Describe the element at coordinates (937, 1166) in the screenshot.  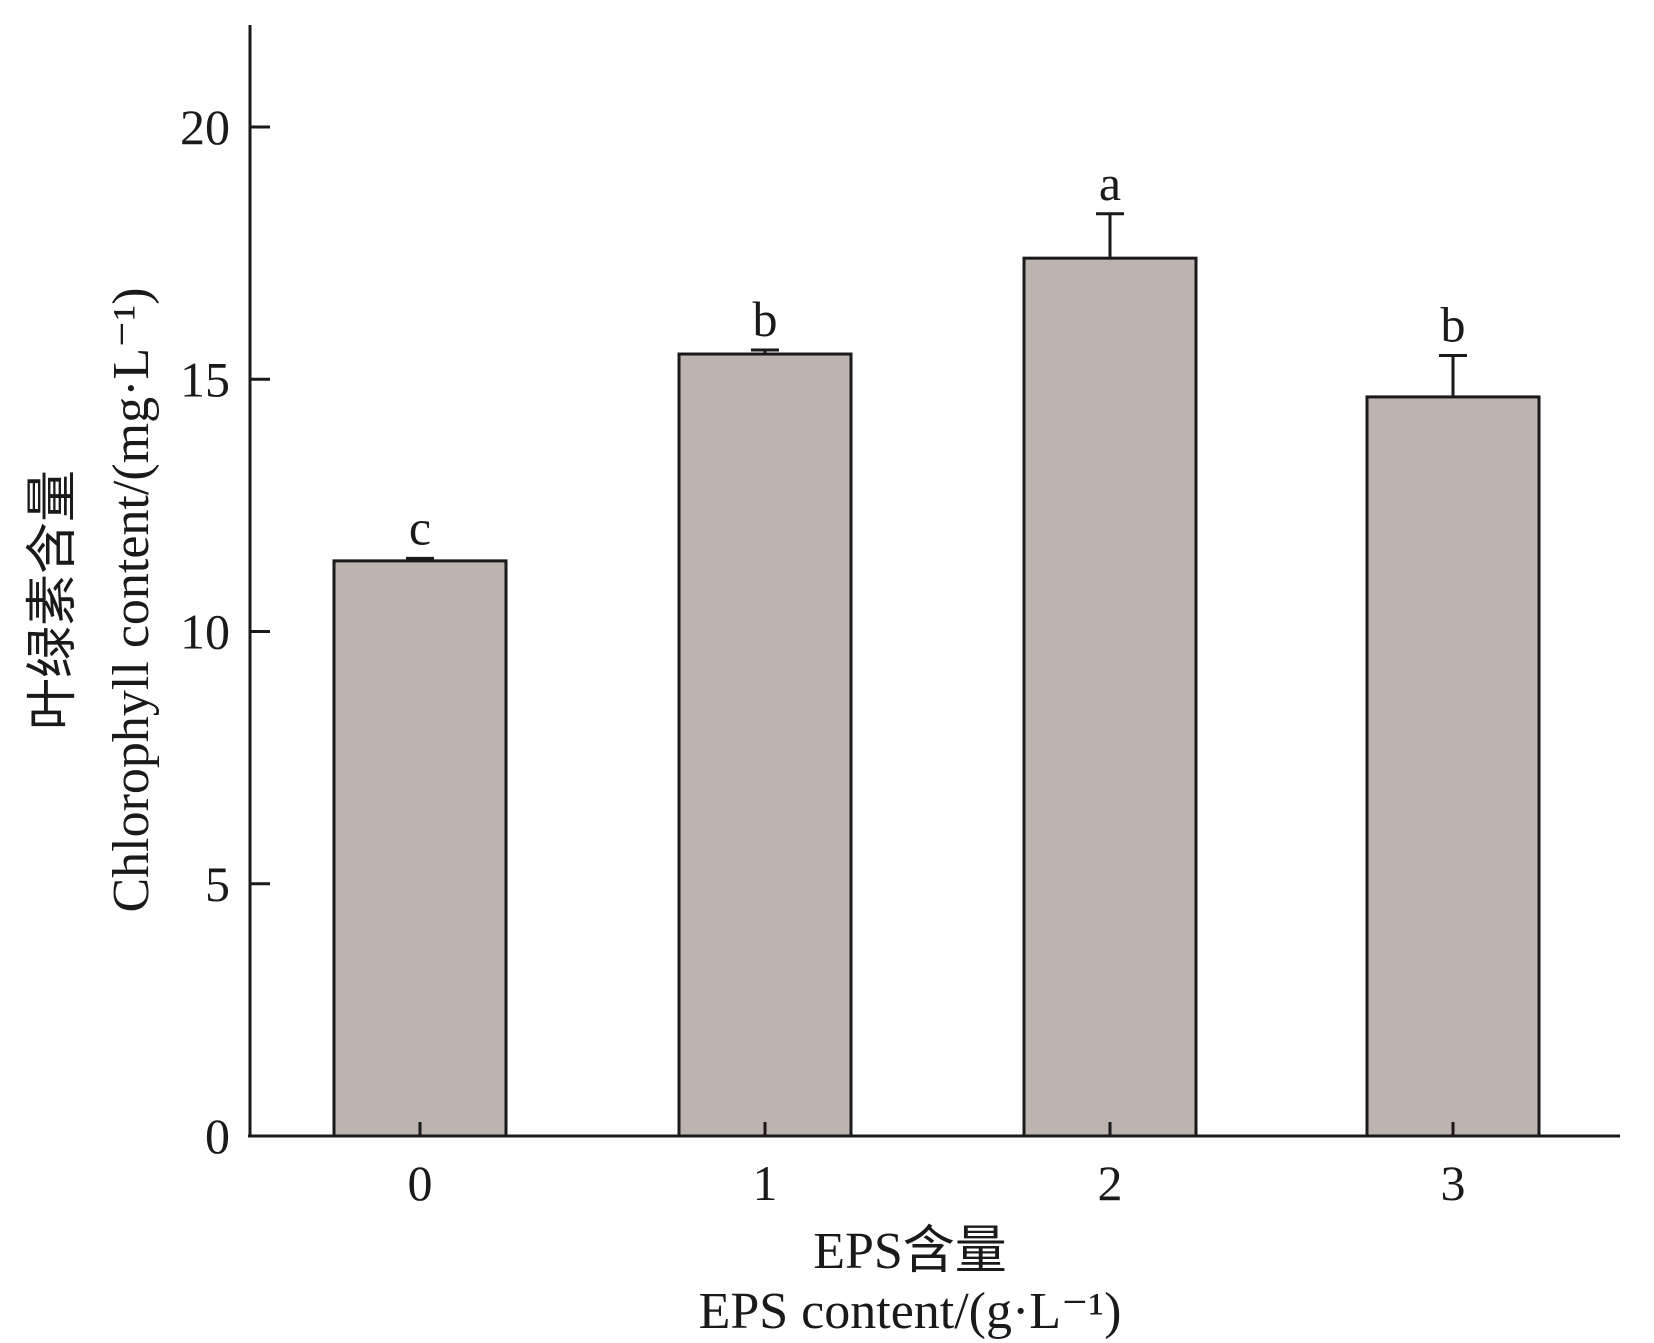
I see `x-ticks: 0 1 2 3` at that location.